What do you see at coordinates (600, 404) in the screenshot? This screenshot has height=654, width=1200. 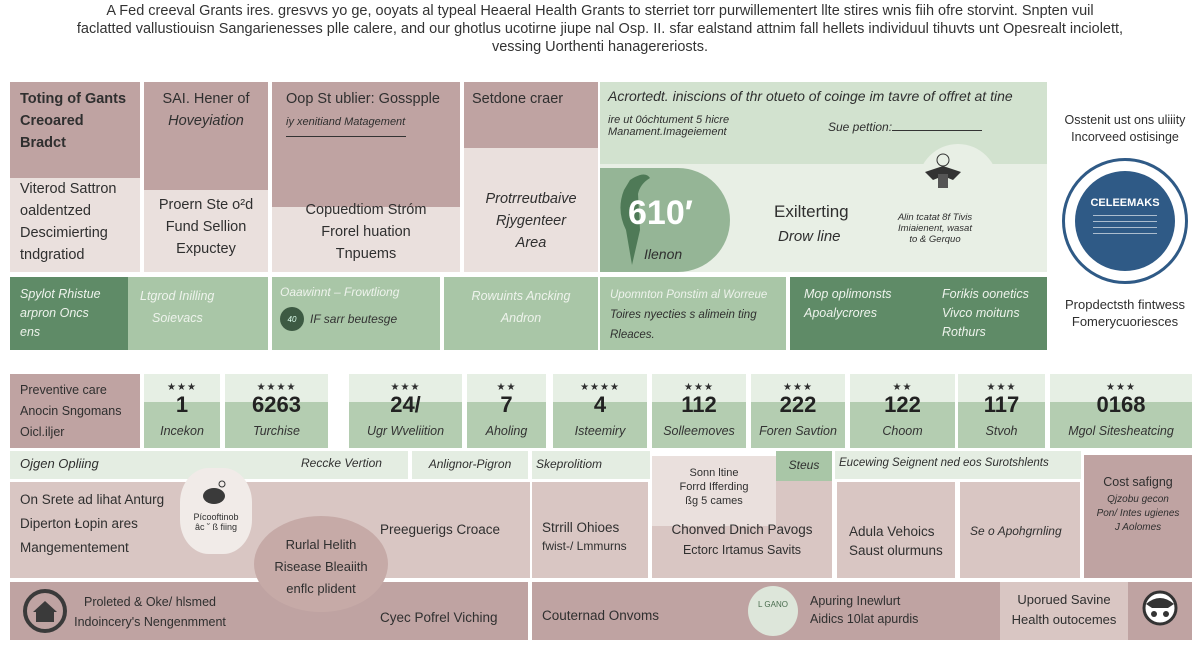 I see `stat-value: 4` at bounding box center [600, 404].